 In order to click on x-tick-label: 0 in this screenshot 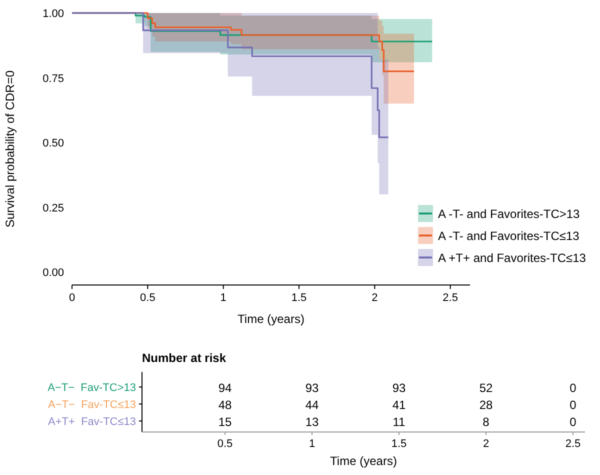, I will do `click(72, 298)`.